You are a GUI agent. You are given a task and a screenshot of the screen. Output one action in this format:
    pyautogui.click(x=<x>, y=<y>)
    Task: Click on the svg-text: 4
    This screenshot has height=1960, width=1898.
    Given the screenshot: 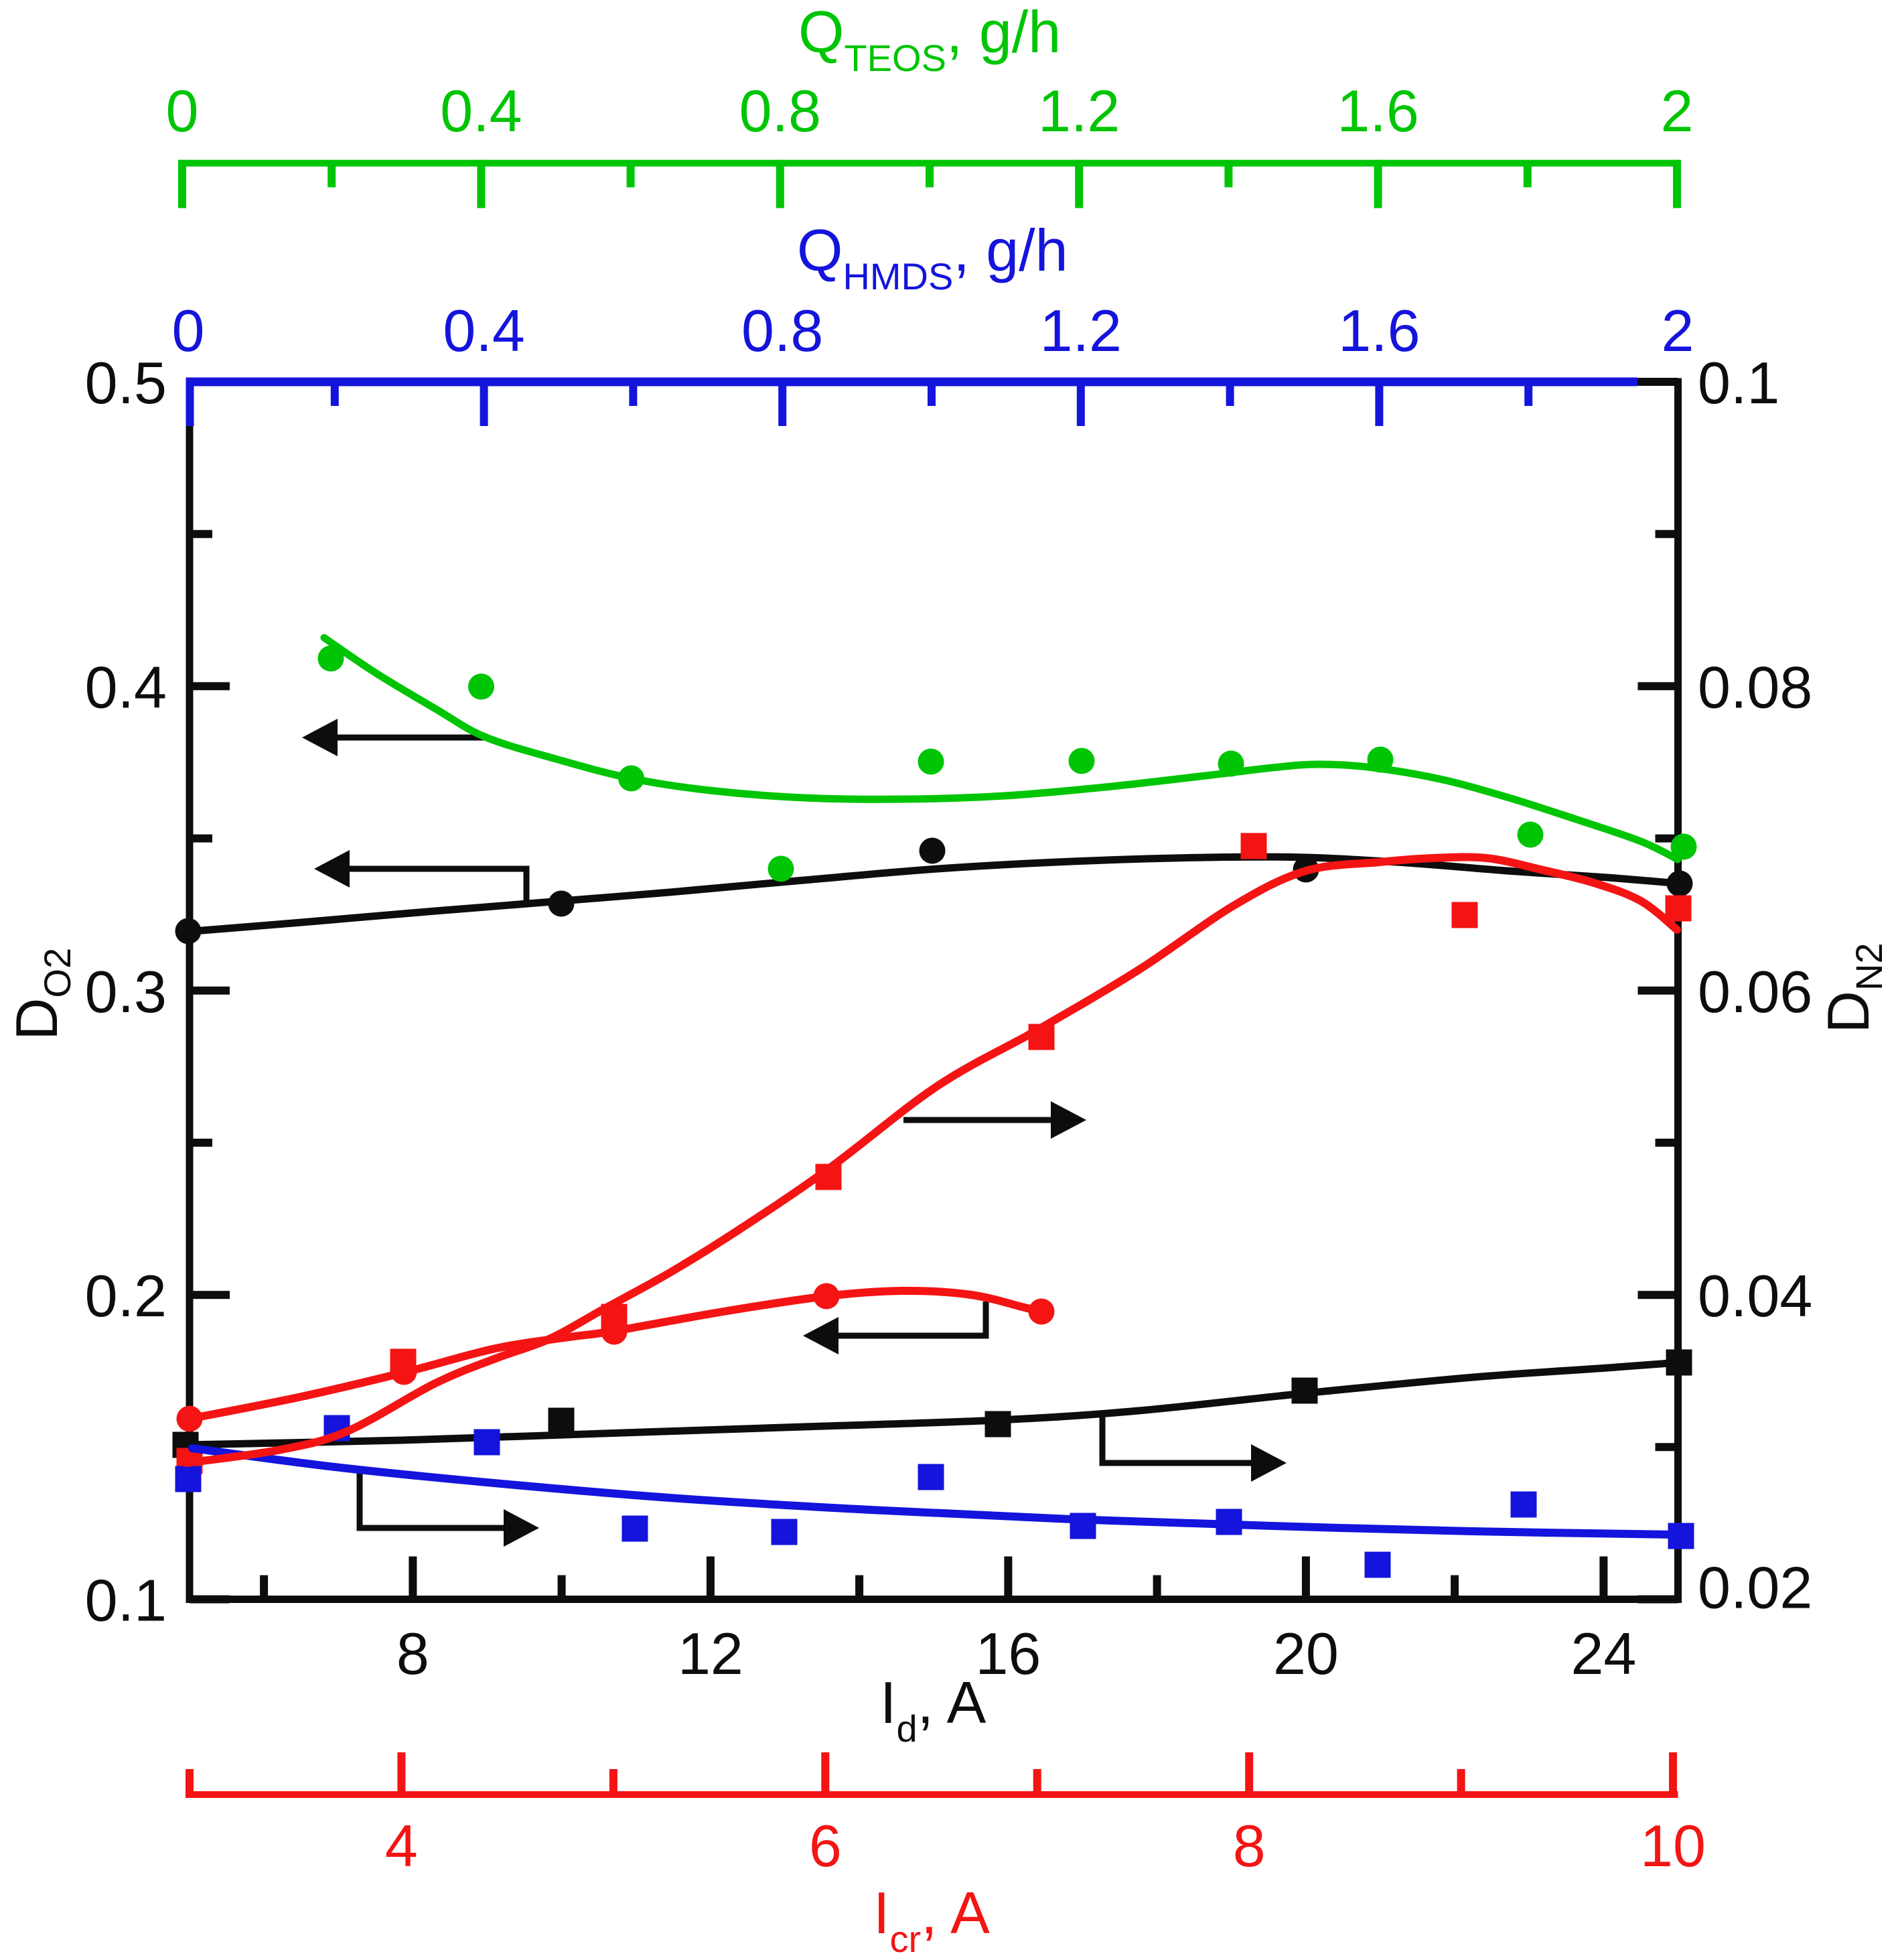 What is the action you would take?
    pyautogui.click(x=401, y=1846)
    